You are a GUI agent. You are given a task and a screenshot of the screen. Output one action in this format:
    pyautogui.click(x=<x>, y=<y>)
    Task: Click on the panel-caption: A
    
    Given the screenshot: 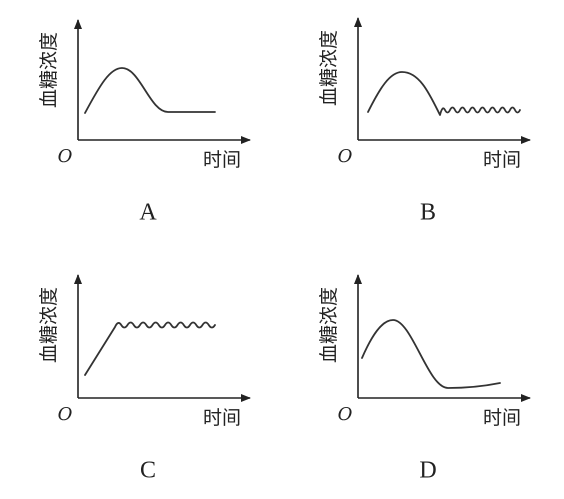 What is the action you would take?
    pyautogui.click(x=148, y=213)
    